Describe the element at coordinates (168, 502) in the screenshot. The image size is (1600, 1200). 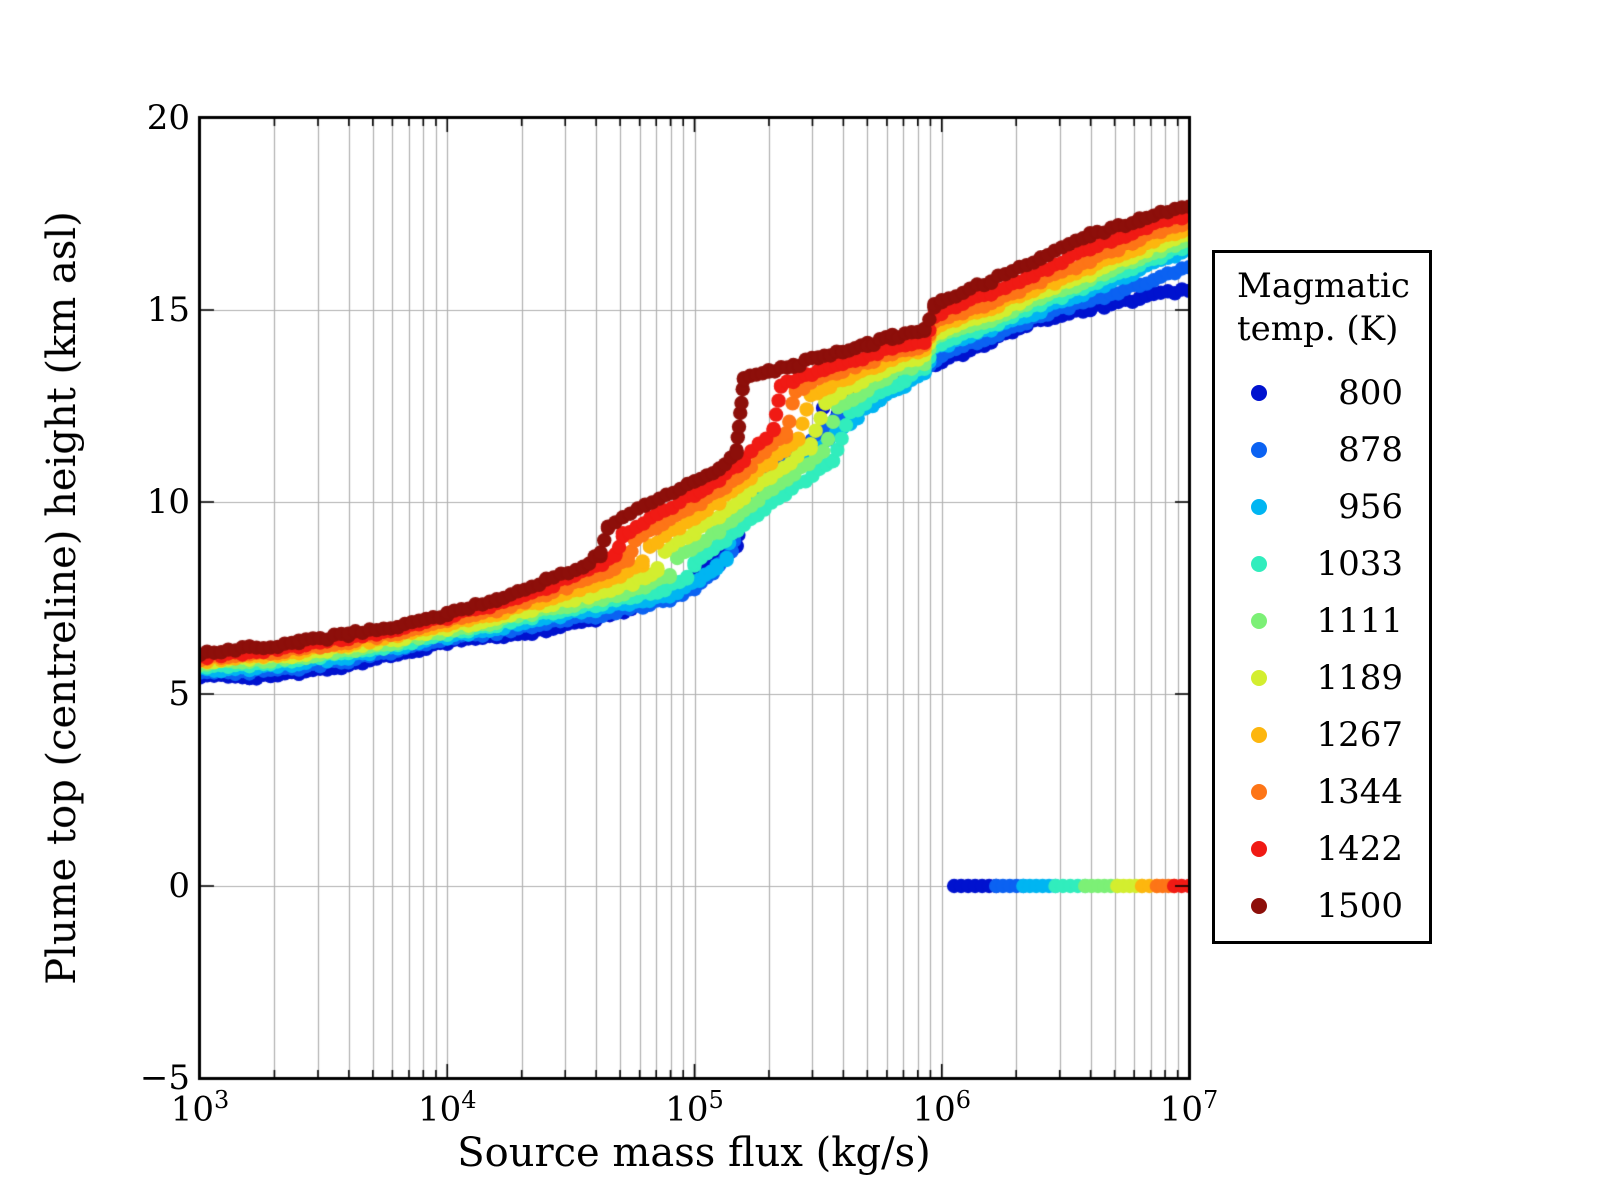
I see `y-tick-10: 10` at that location.